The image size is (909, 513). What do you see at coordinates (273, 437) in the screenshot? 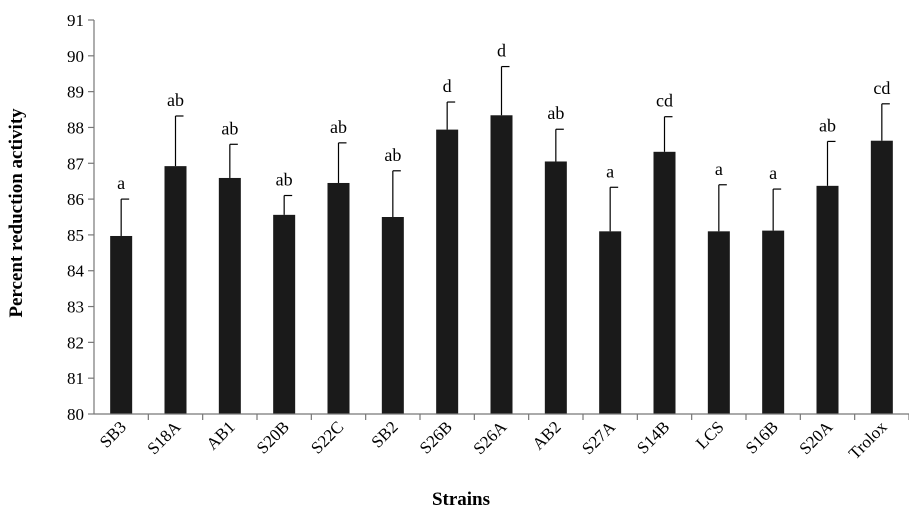
I see `x-tick-label: S20B` at bounding box center [273, 437].